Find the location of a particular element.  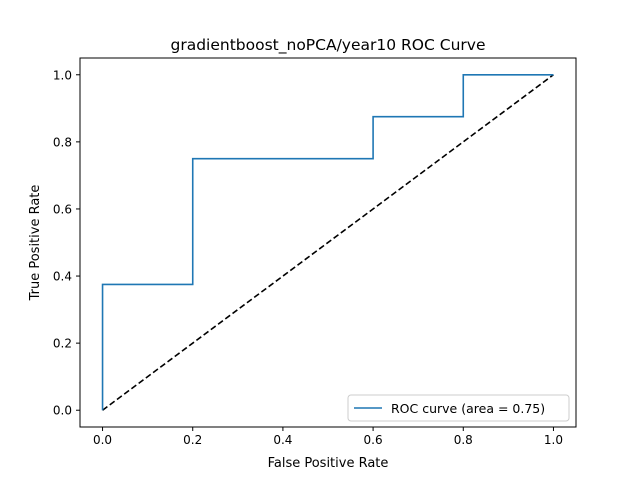

y-tick-label: 0.0 is located at coordinates (62, 411).